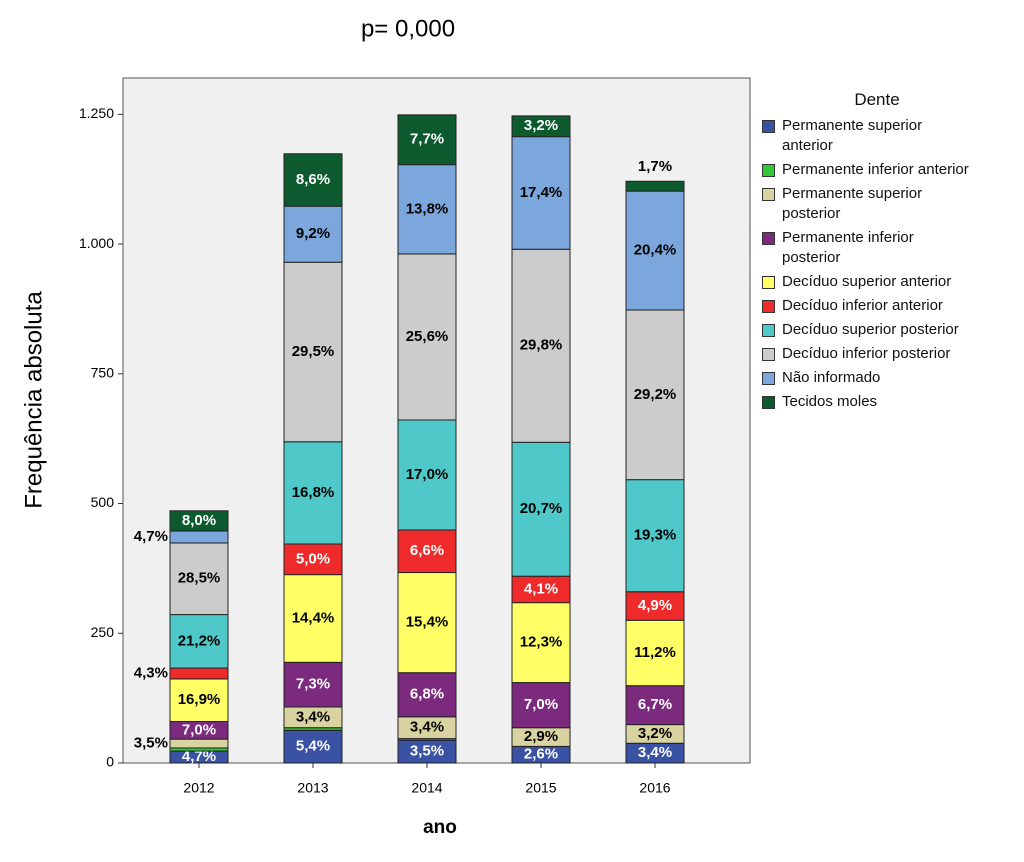 This screenshot has height=862, width=1024. I want to click on legend-label: Decíduo inferior posterior, so click(866, 353).